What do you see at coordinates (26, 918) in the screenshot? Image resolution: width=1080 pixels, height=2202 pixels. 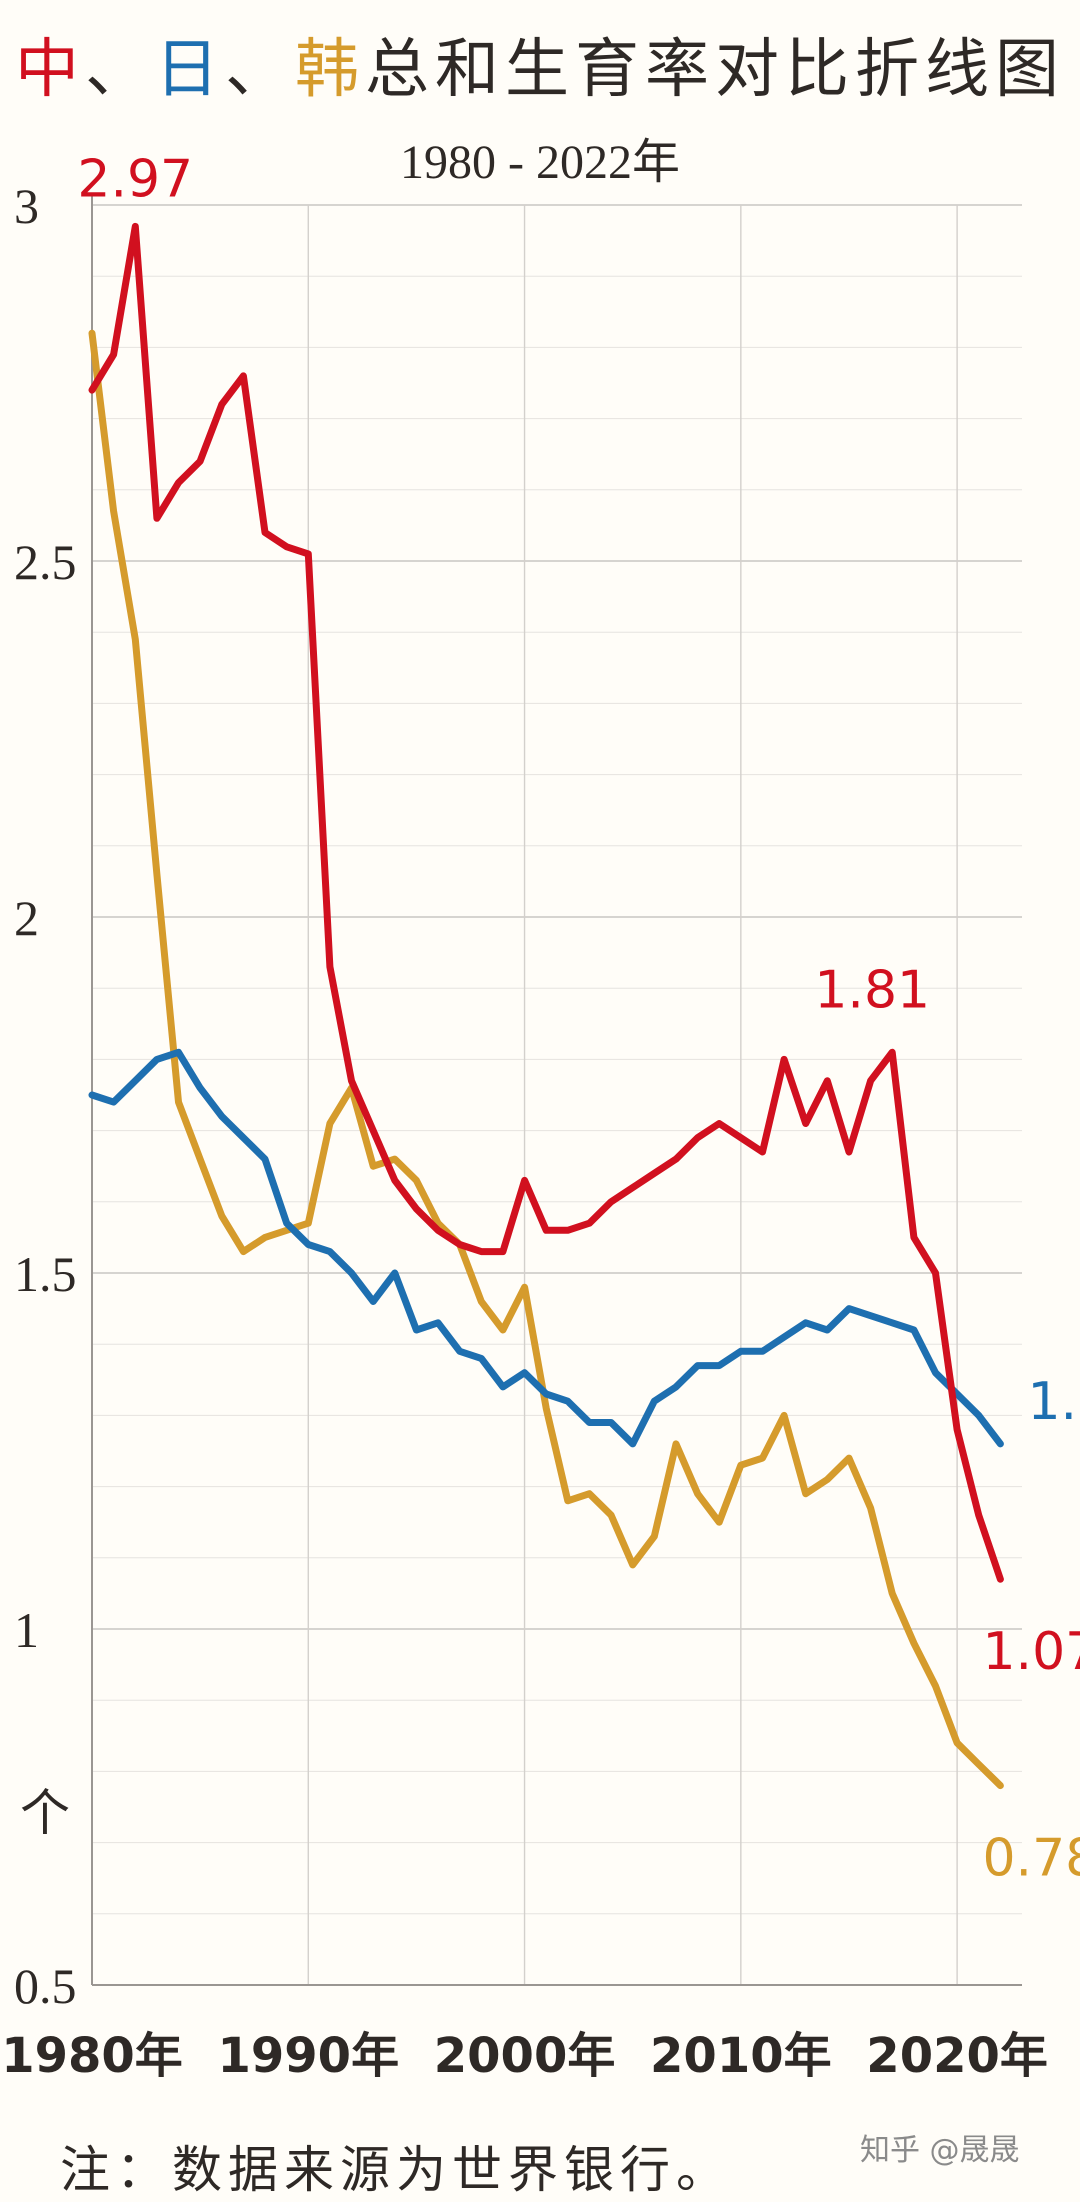 I see `y-tick-label: 2` at bounding box center [26, 918].